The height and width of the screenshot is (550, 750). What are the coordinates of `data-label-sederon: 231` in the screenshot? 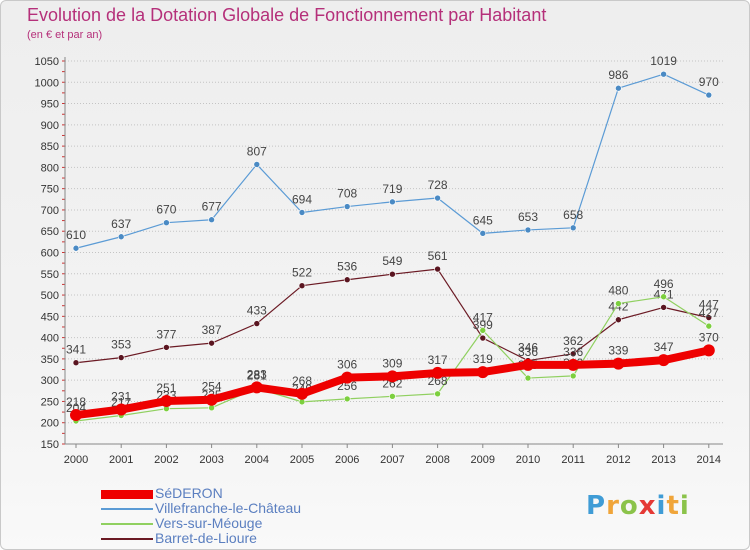 It's located at (121, 397).